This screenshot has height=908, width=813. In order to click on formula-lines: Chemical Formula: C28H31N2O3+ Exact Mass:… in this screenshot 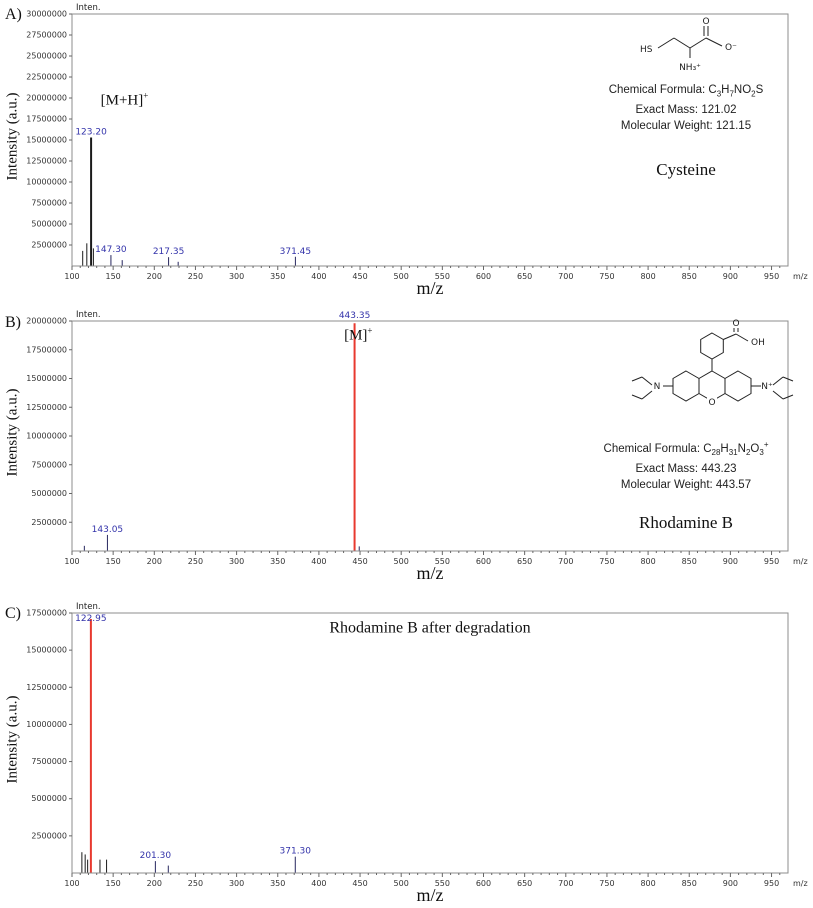, I will do `click(680, 465)`.